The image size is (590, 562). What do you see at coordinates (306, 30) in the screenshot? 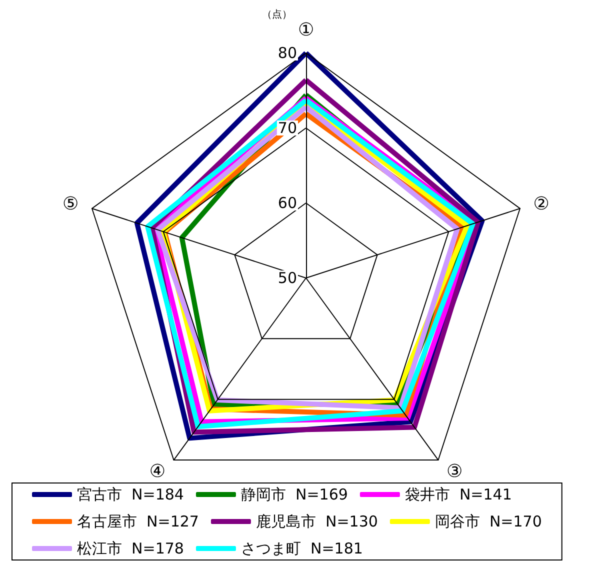
I see `spoke-label: ①` at bounding box center [306, 30].